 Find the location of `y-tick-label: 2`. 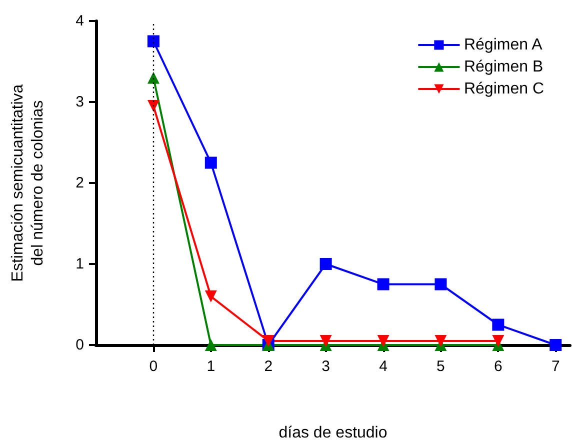

y-tick-label: 2 is located at coordinates (80, 183).